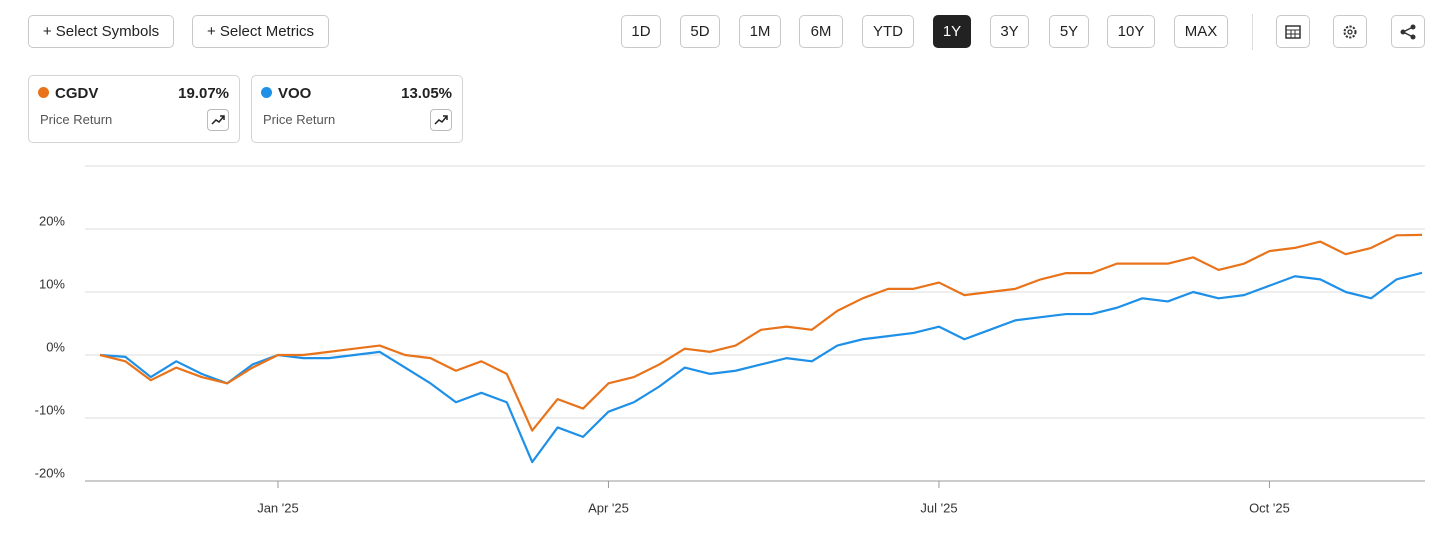 This screenshot has height=552, width=1456. I want to click on range-button: 6M, so click(821, 31).